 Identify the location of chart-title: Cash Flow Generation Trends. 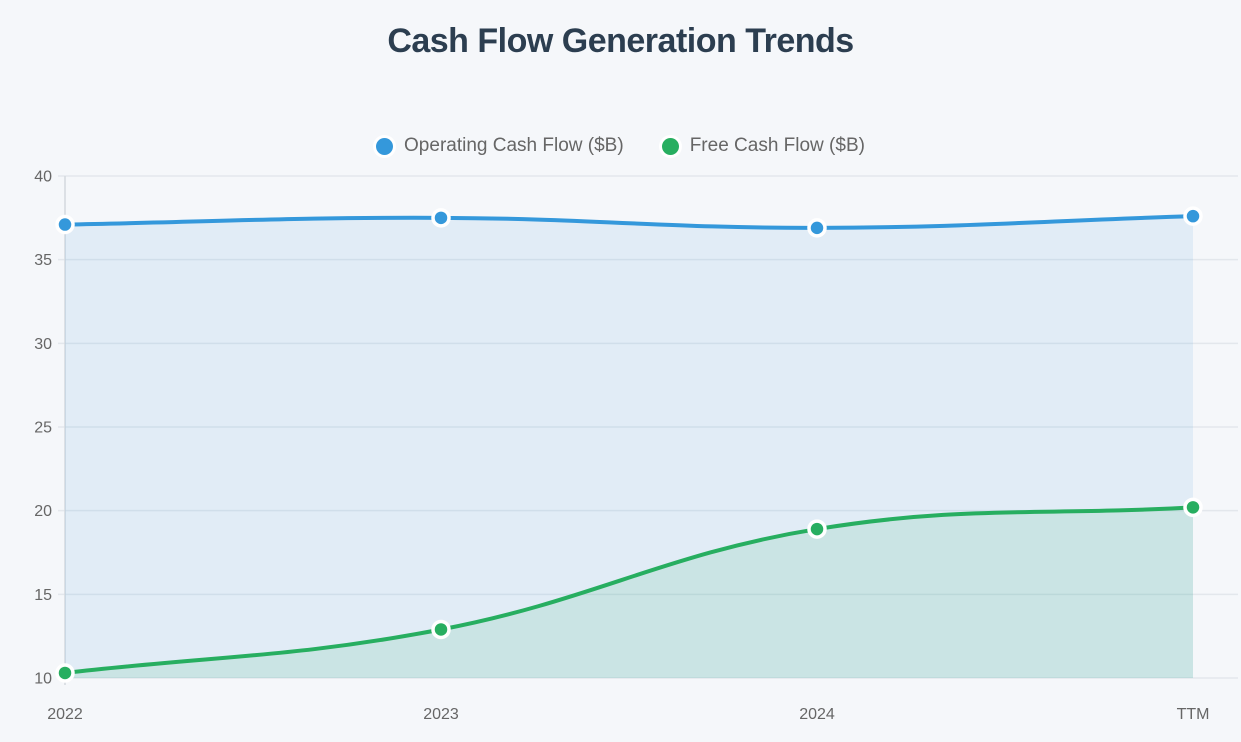
(620, 41).